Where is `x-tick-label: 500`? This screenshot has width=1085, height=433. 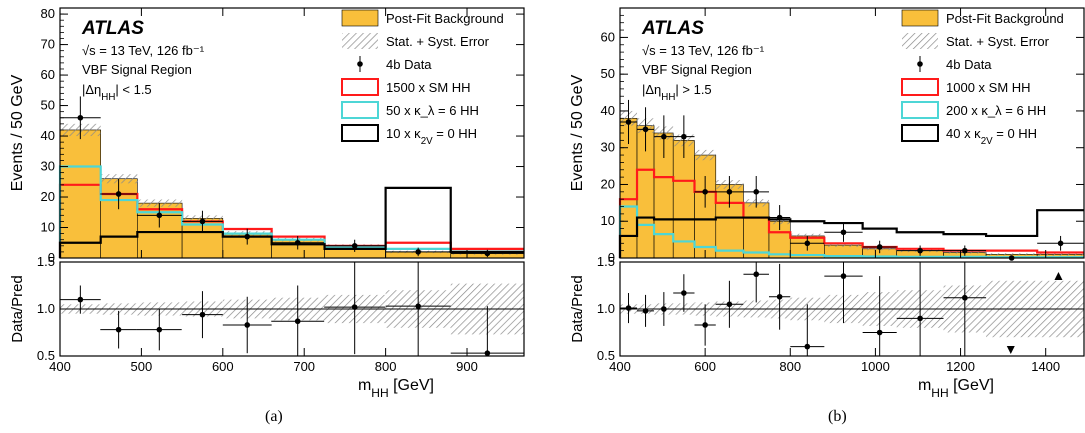 x-tick-label: 500 is located at coordinates (142, 366).